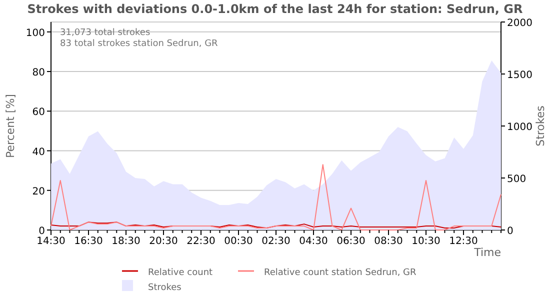 This screenshot has width=550, height=300. What do you see at coordinates (519, 127) in the screenshot?
I see `y2-tick-label: 1000` at bounding box center [519, 127].